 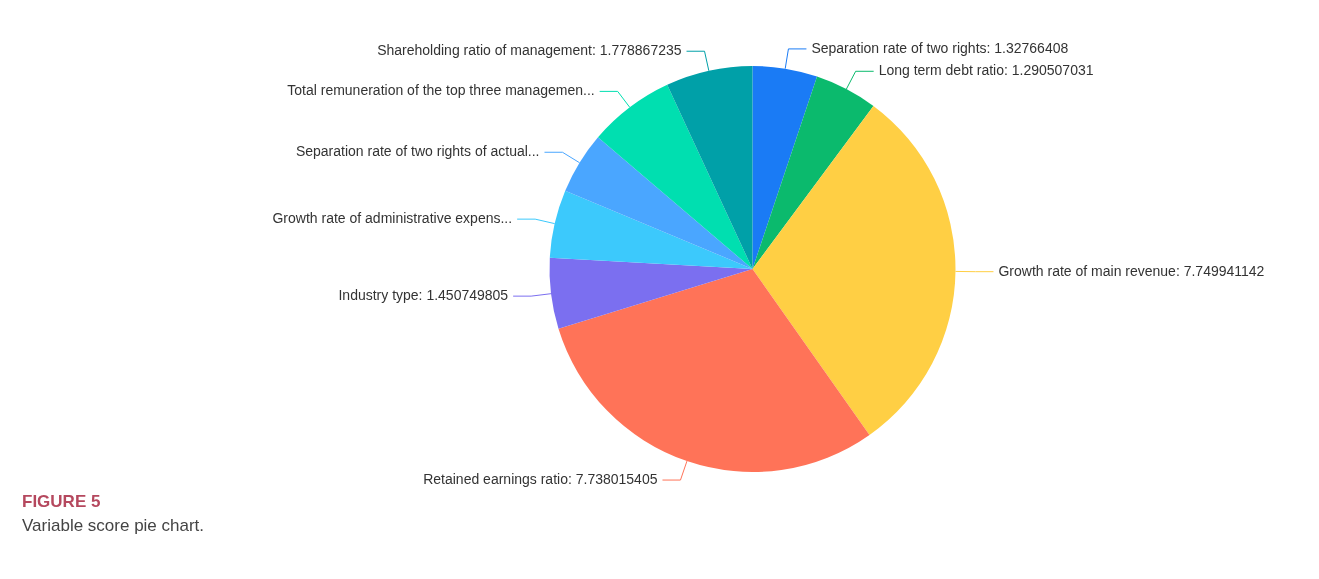 What do you see at coordinates (940, 47) in the screenshot?
I see `slice-label: Separation rate of two rights: 1.32766408` at bounding box center [940, 47].